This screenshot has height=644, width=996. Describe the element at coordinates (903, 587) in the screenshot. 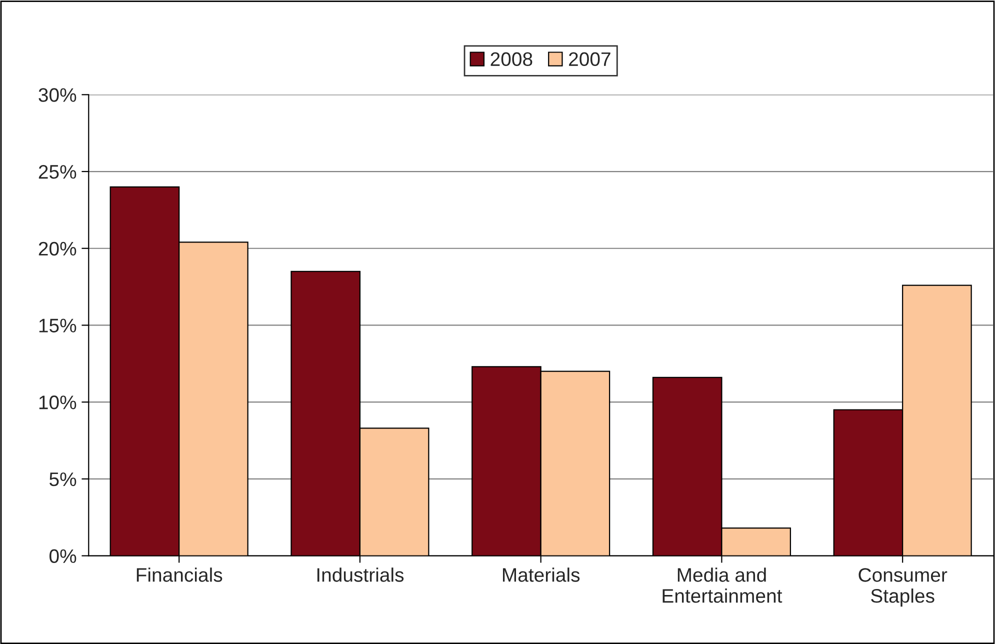

I see `x-tick-label: Consumer Staples` at that location.